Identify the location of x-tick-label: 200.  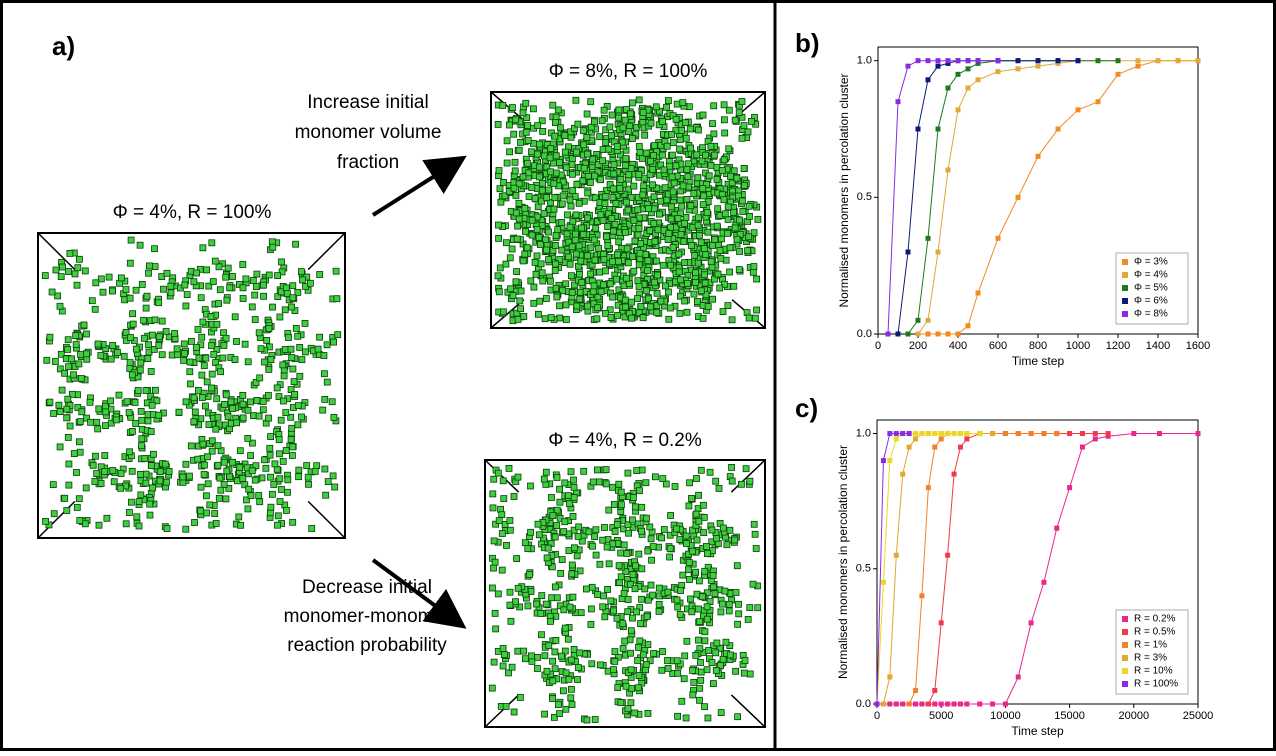
(918, 346).